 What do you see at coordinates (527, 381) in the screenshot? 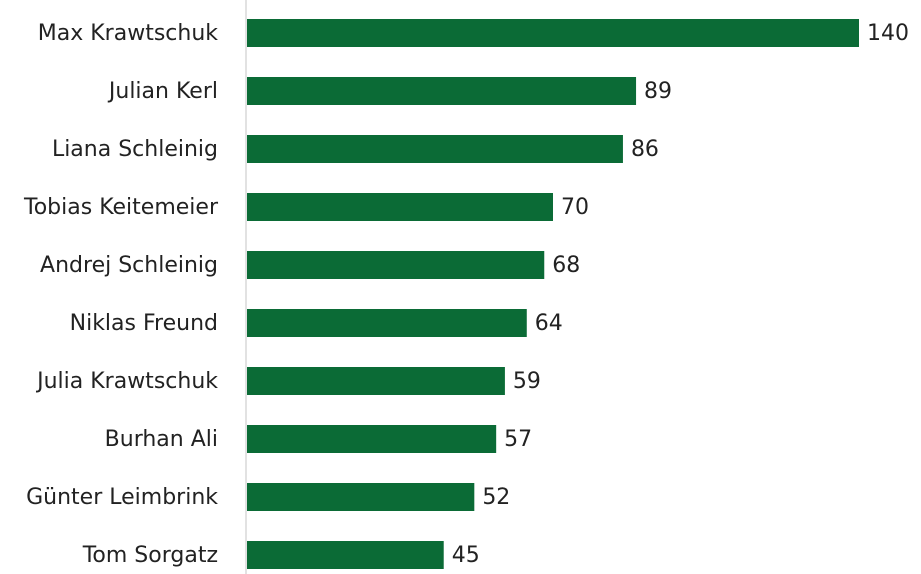
I see `value-label: 59` at bounding box center [527, 381].